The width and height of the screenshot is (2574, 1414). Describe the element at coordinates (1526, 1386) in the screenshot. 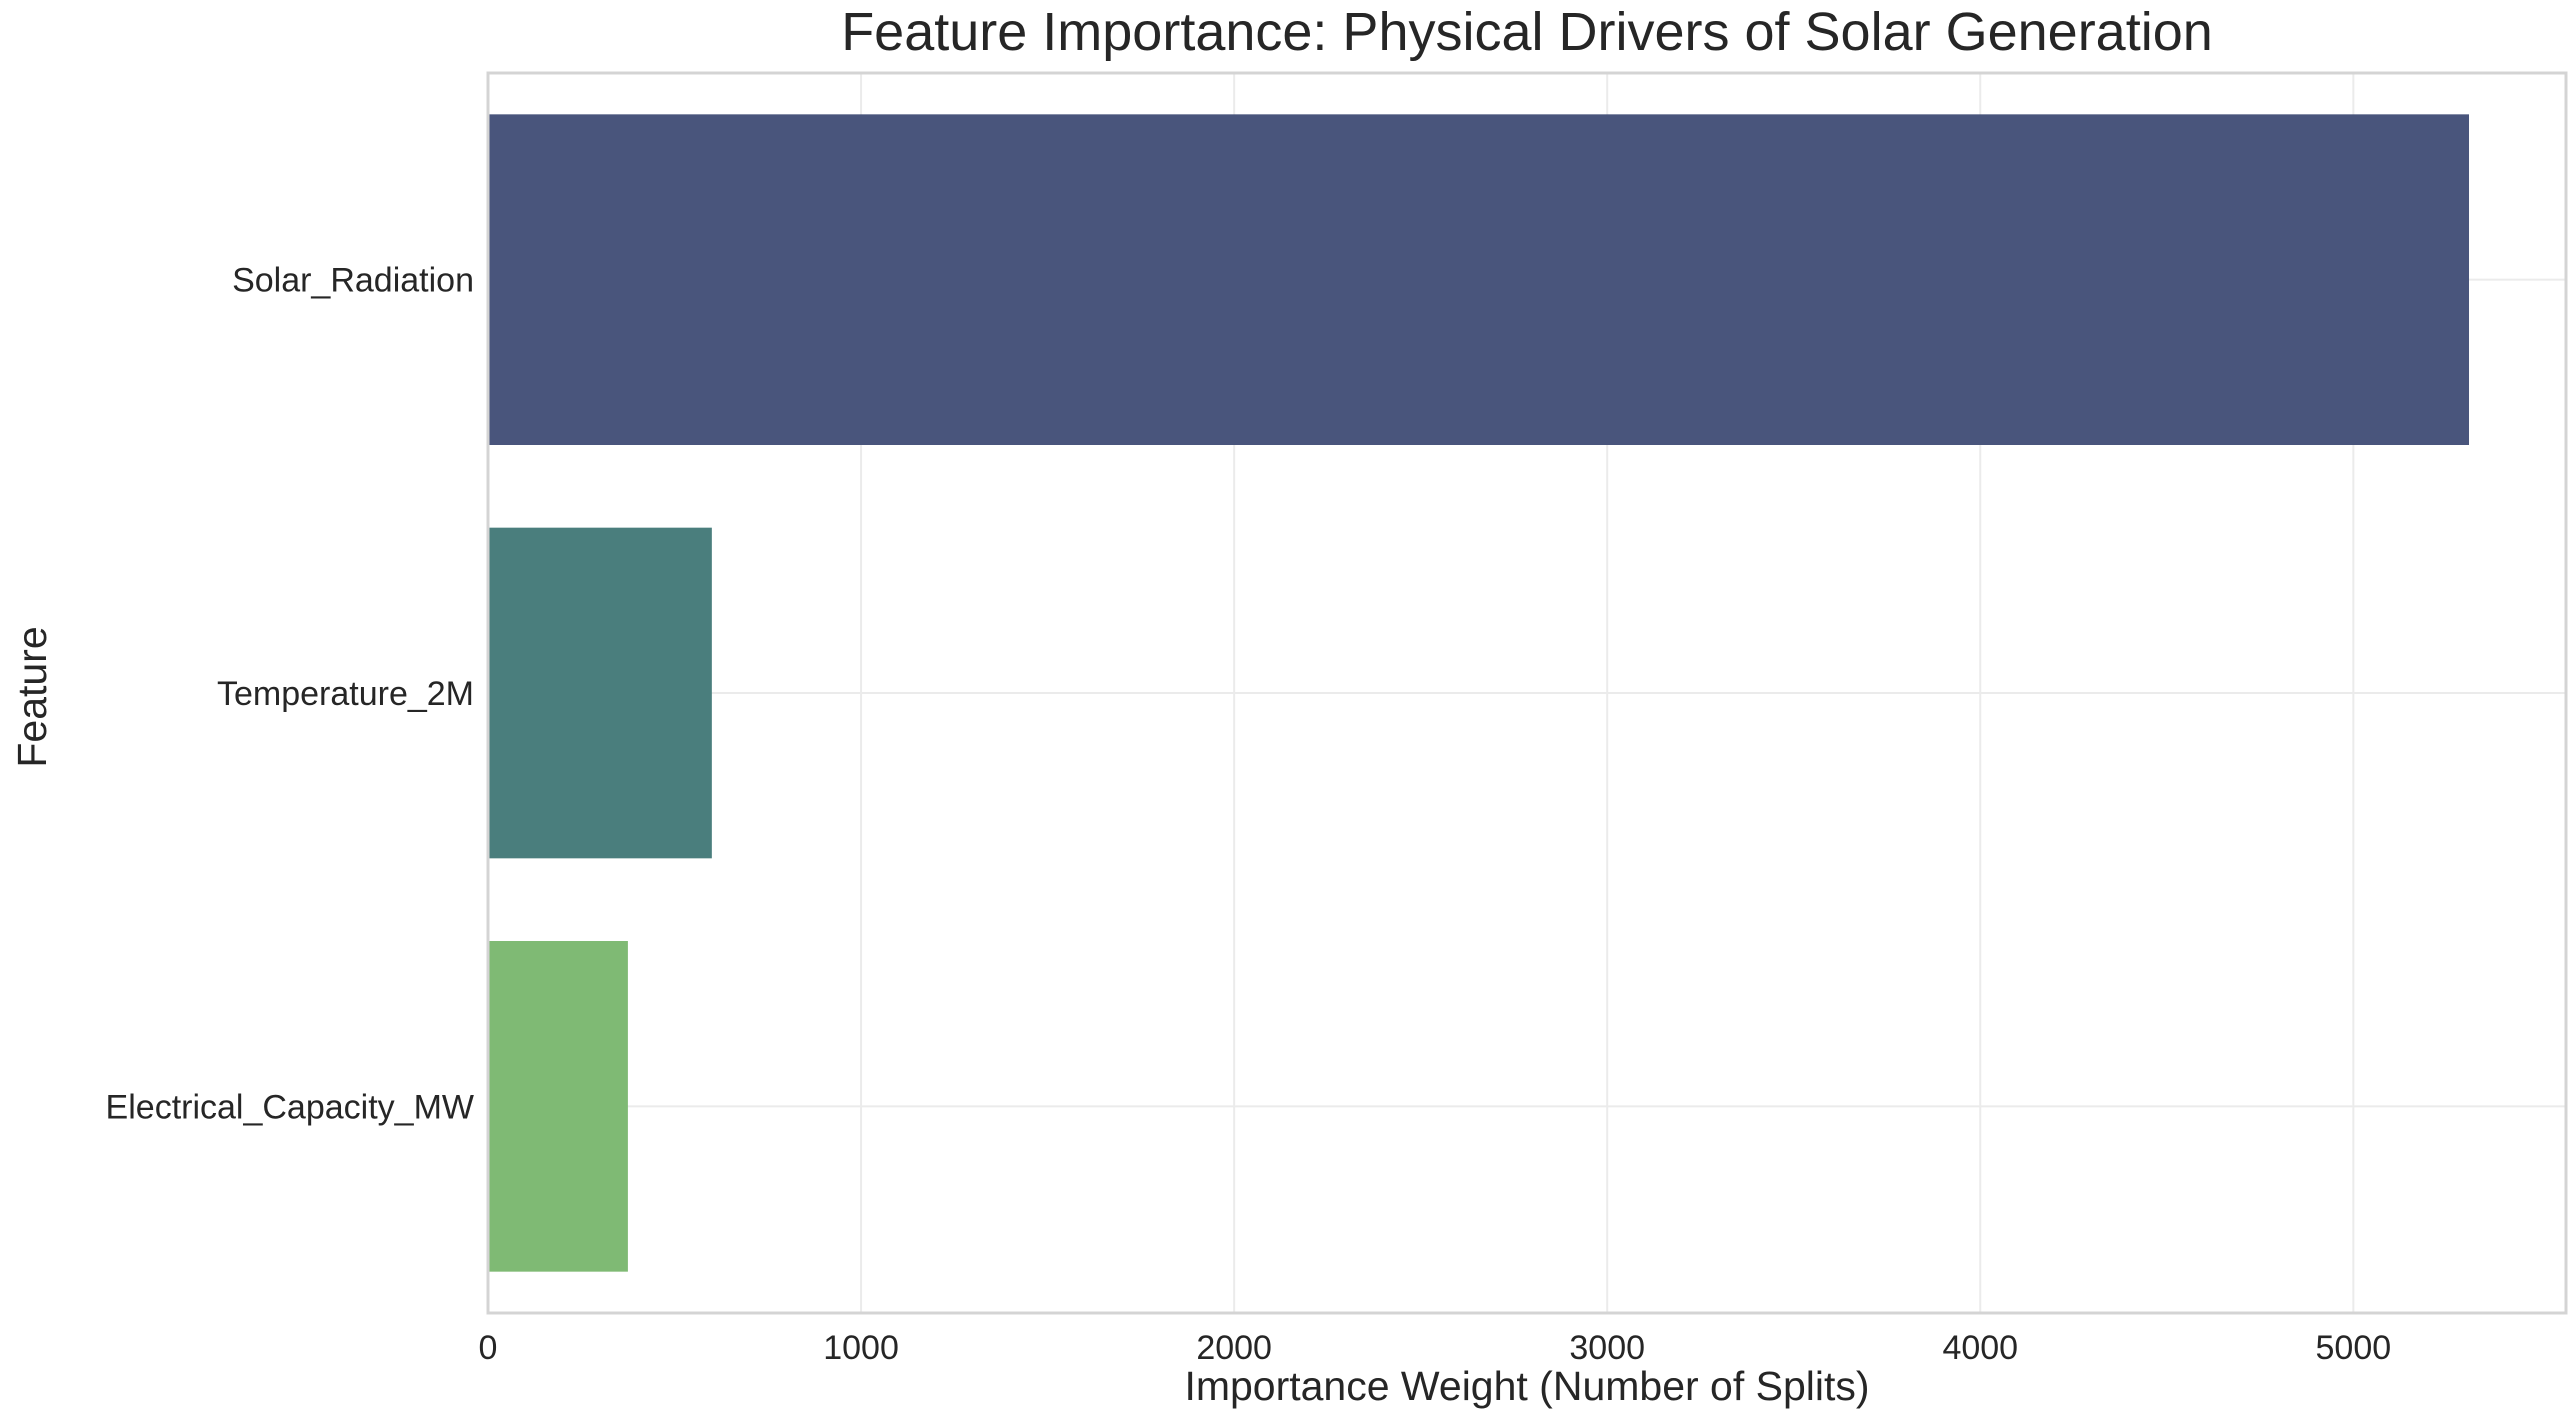

I see `x-axis-label: Importance Weight (Number of Splits)` at that location.